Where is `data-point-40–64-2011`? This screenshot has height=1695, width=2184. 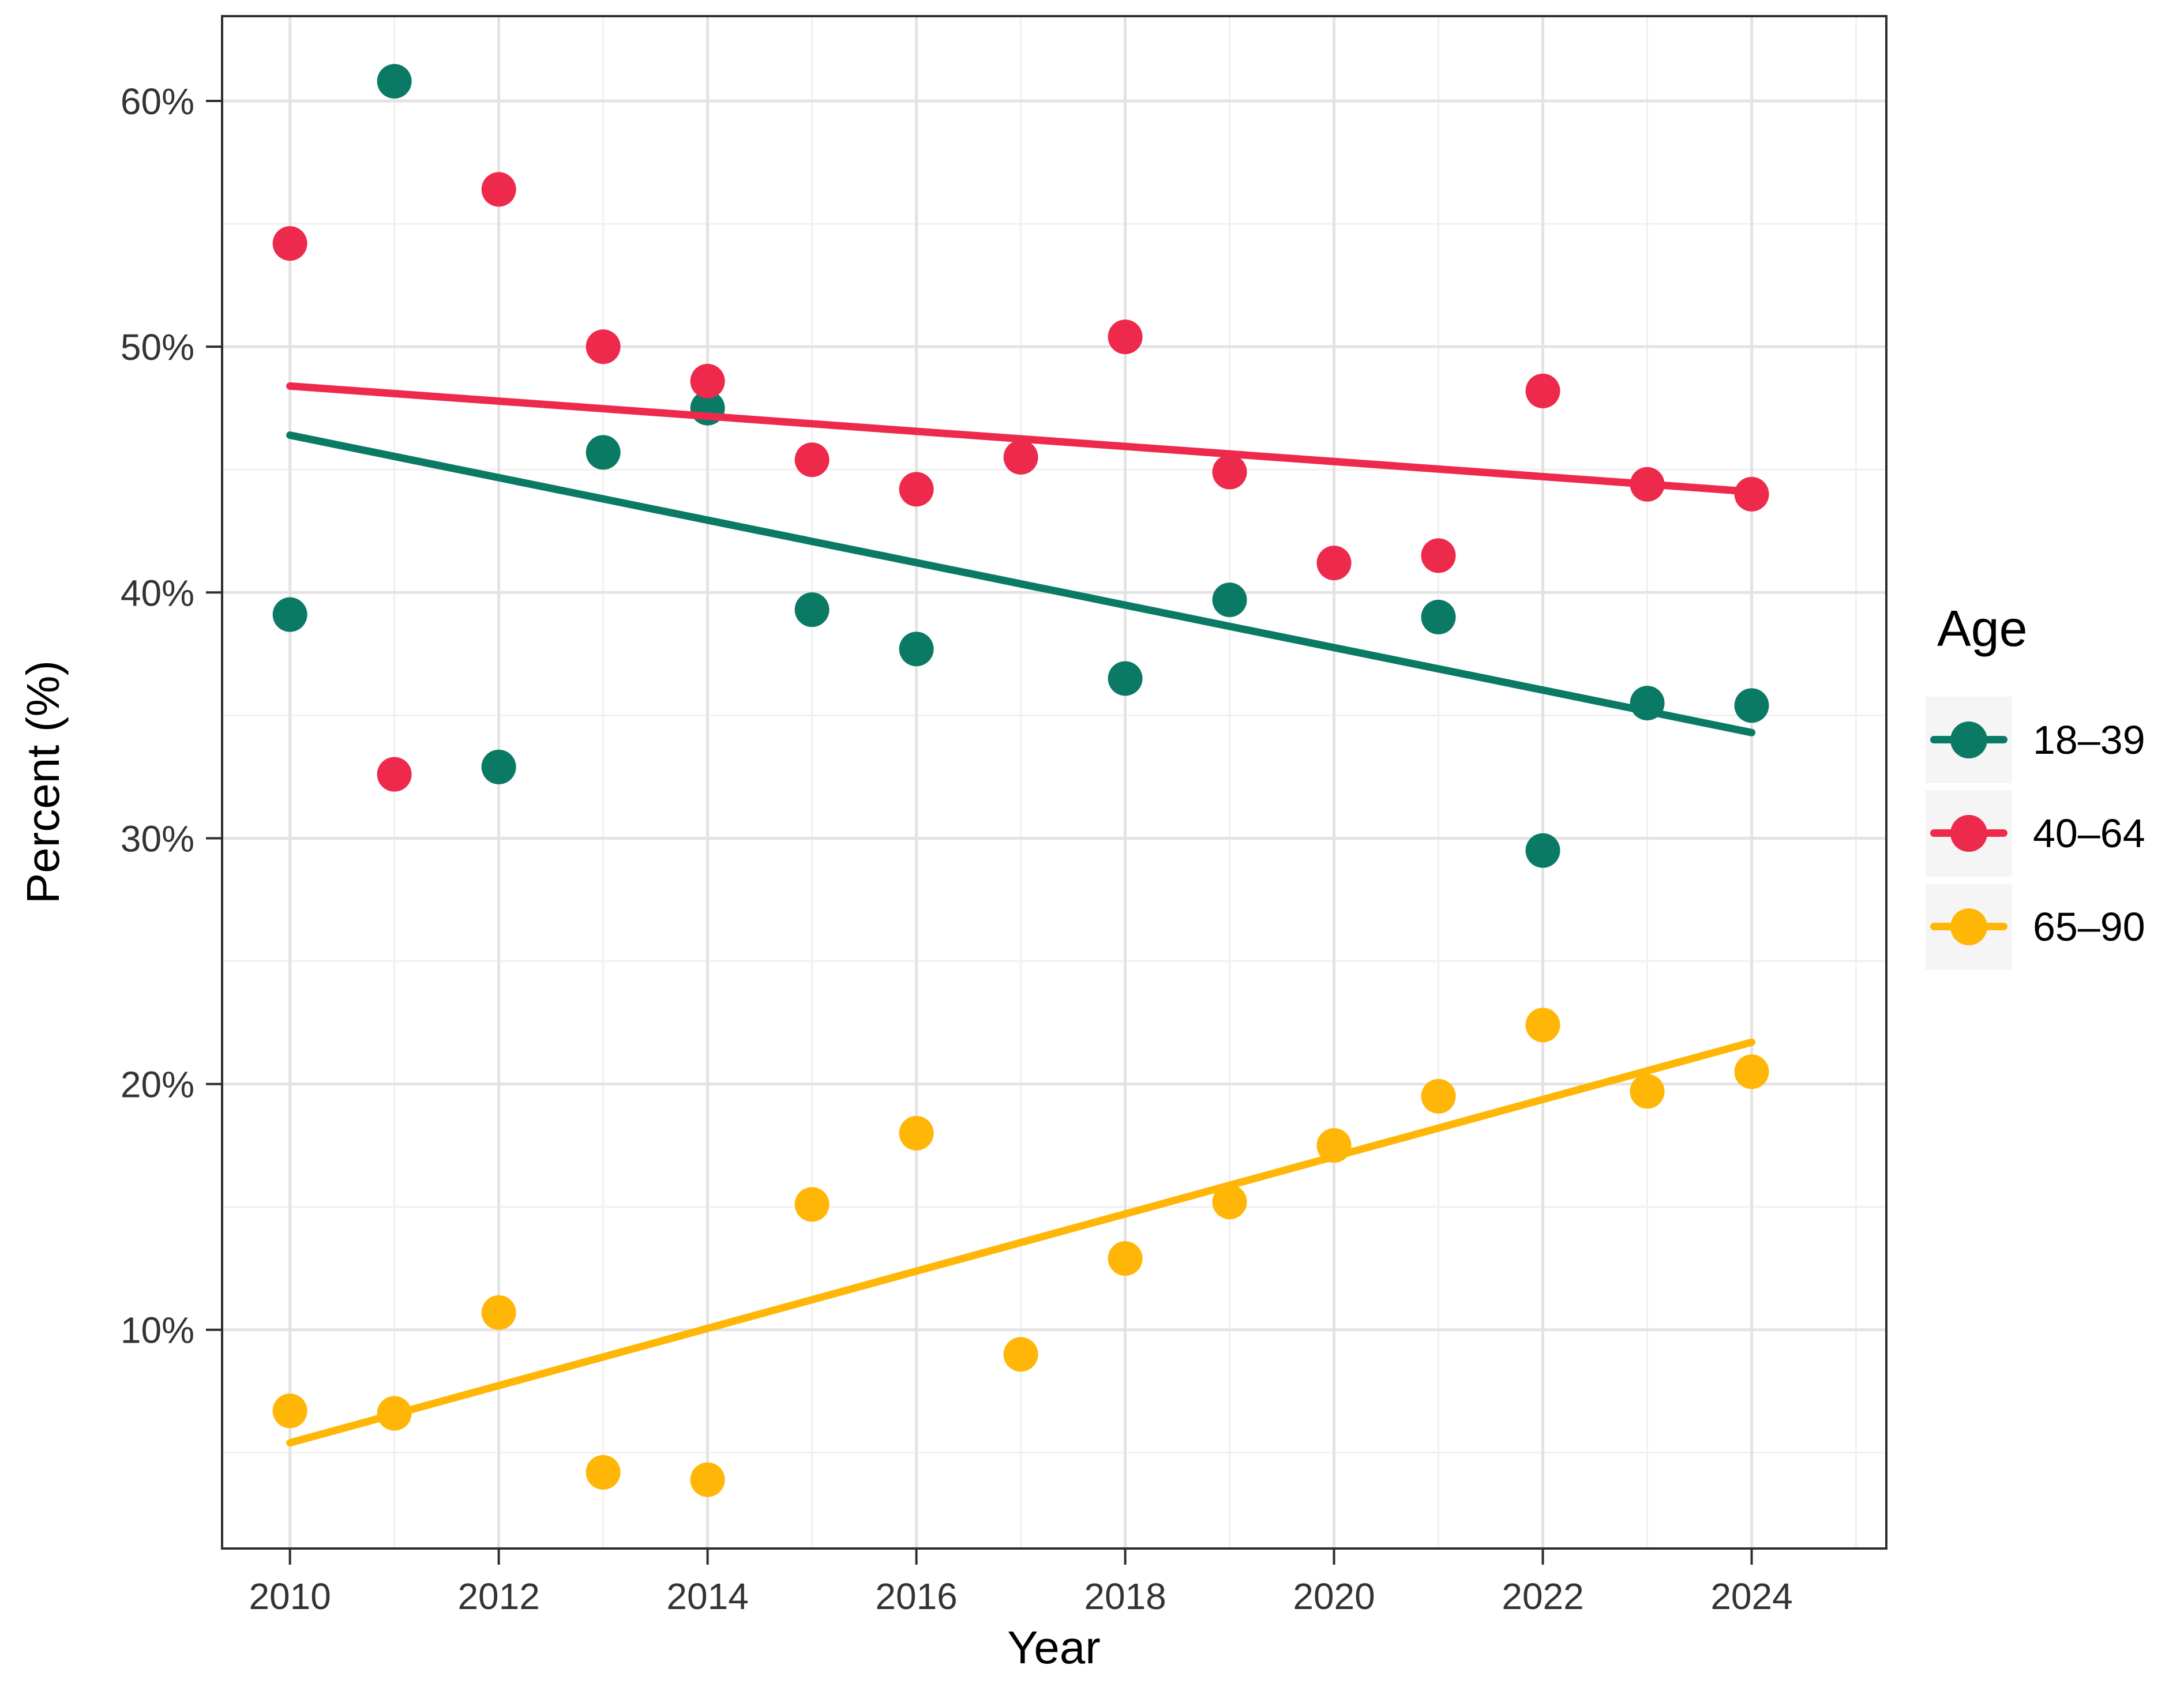 data-point-40–64-2011 is located at coordinates (395, 774).